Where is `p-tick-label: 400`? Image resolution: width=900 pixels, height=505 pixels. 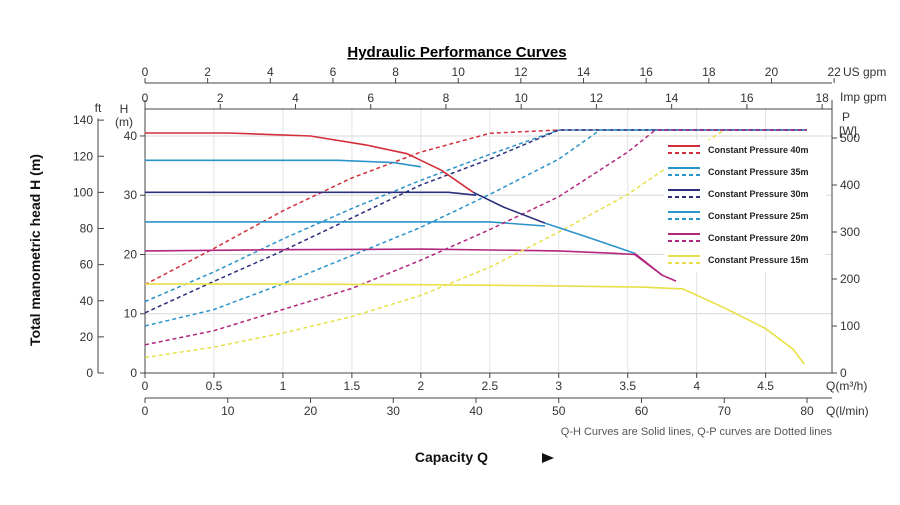
p-tick-label: 400 is located at coordinates (850, 185).